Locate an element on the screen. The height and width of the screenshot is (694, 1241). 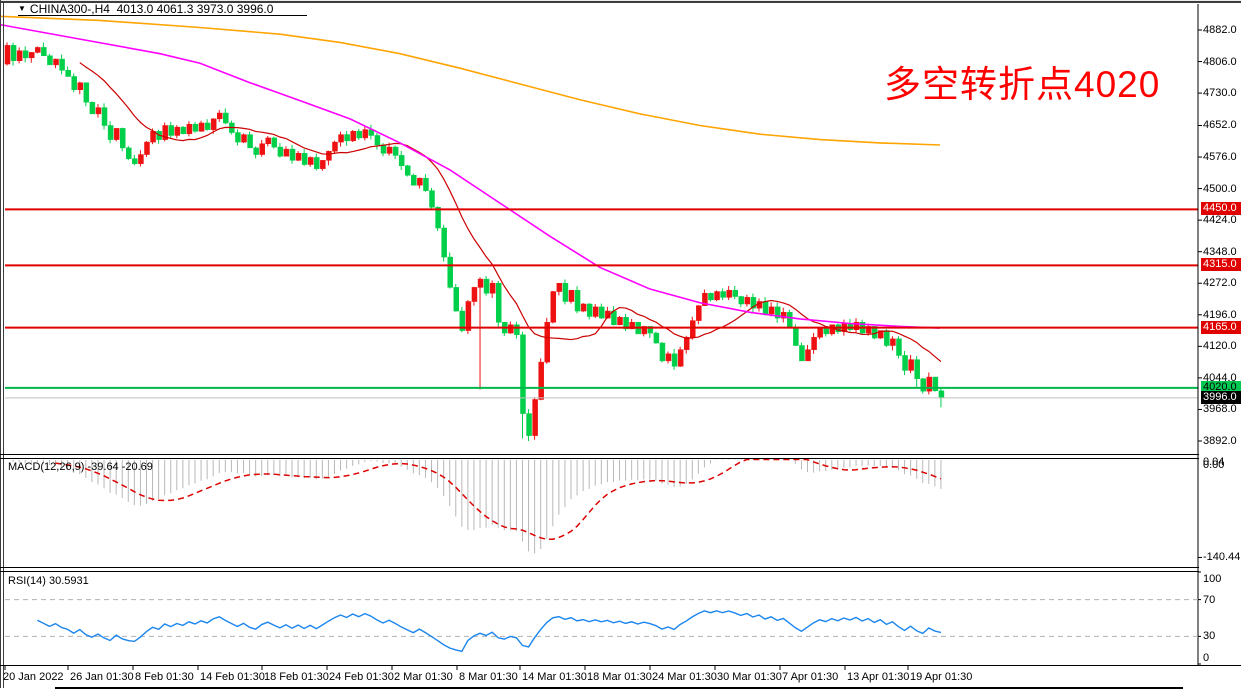
window-bottom-border is located at coordinates (619, 688).